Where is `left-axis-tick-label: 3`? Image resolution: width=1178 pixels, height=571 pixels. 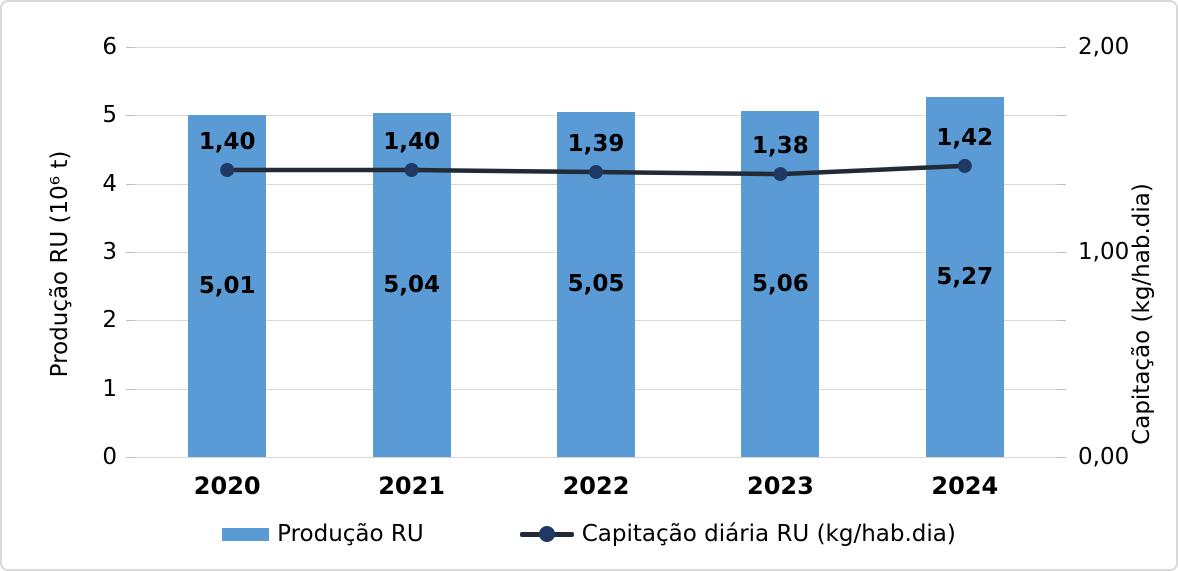
left-axis-tick-label: 3 is located at coordinates (109, 252).